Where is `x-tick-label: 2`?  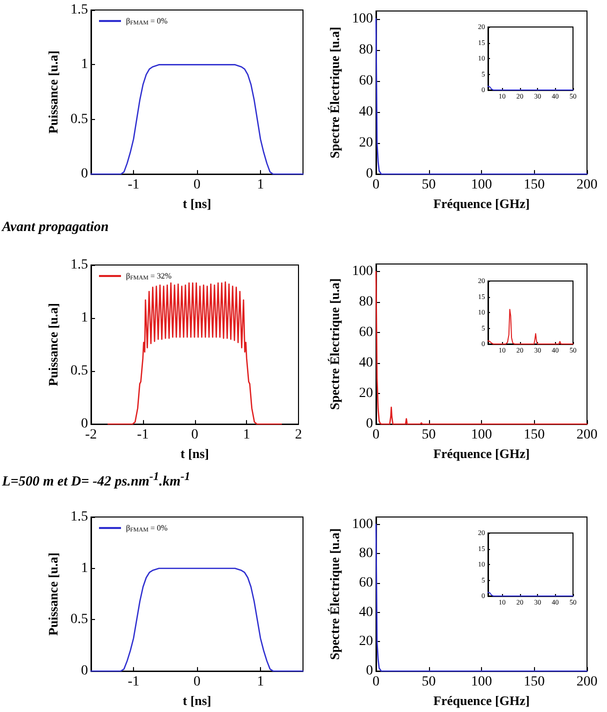 x-tick-label: 2 is located at coordinates (298, 435).